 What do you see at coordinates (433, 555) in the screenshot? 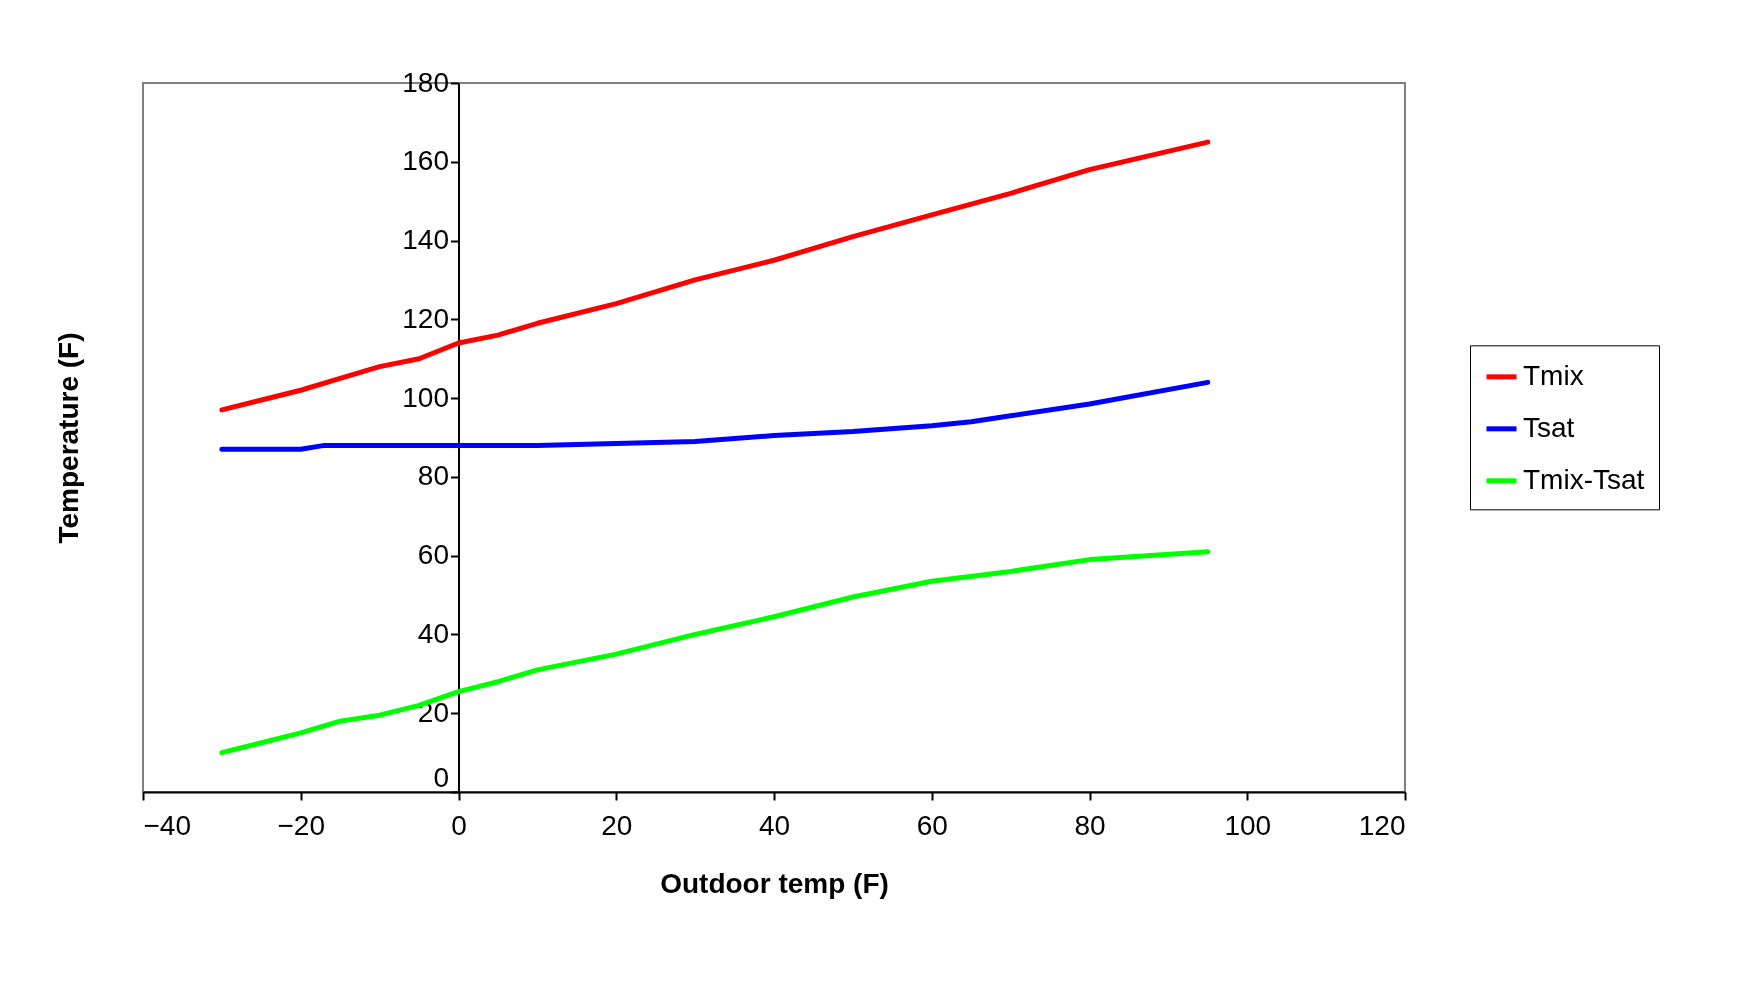
I see `y-tick-label: 60` at bounding box center [433, 555].